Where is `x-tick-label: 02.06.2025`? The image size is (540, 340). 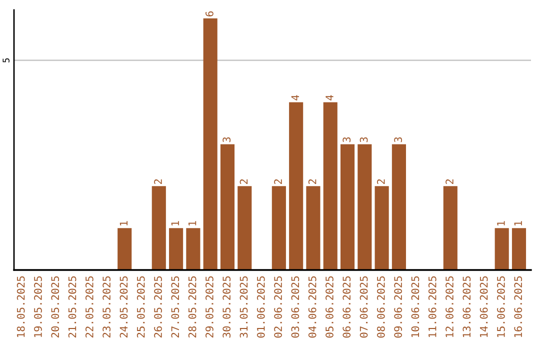
x-tick-label: 02.06.2025 is located at coordinates (278, 307).